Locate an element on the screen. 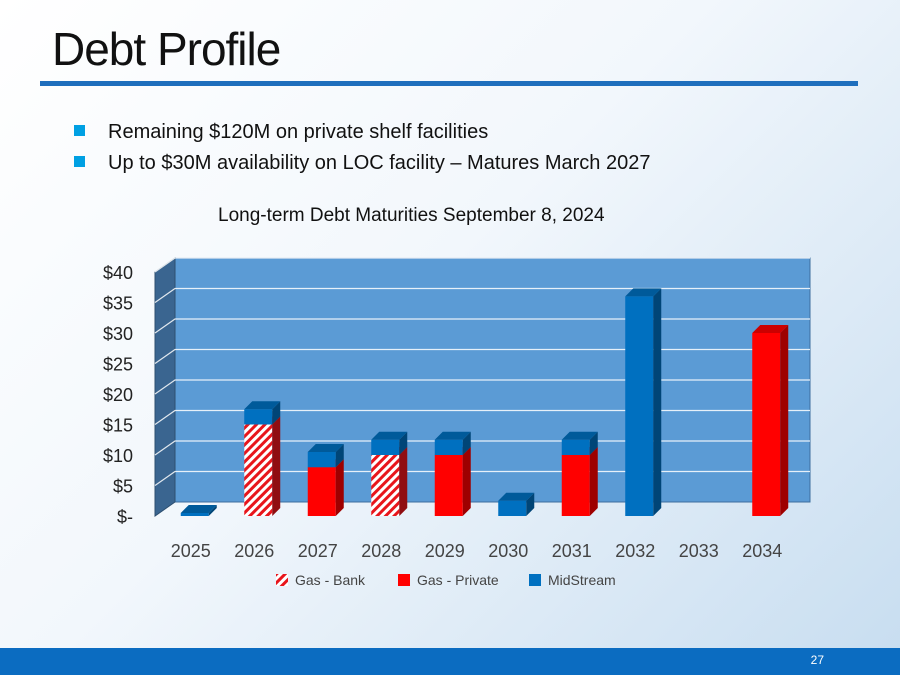 This screenshot has height=675, width=900. y-tick-label: $25 is located at coordinates (118, 365).